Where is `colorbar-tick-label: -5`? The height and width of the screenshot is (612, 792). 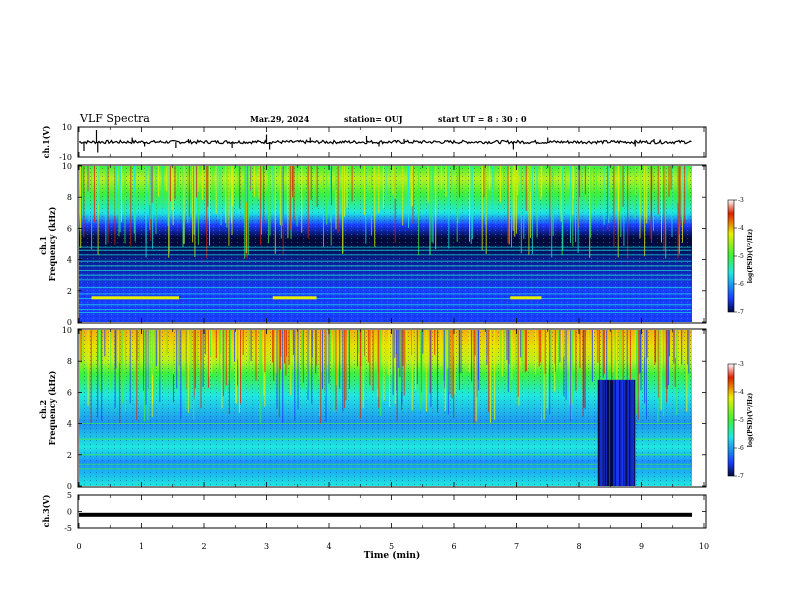
colorbar-tick-label: -5 is located at coordinates (741, 256).